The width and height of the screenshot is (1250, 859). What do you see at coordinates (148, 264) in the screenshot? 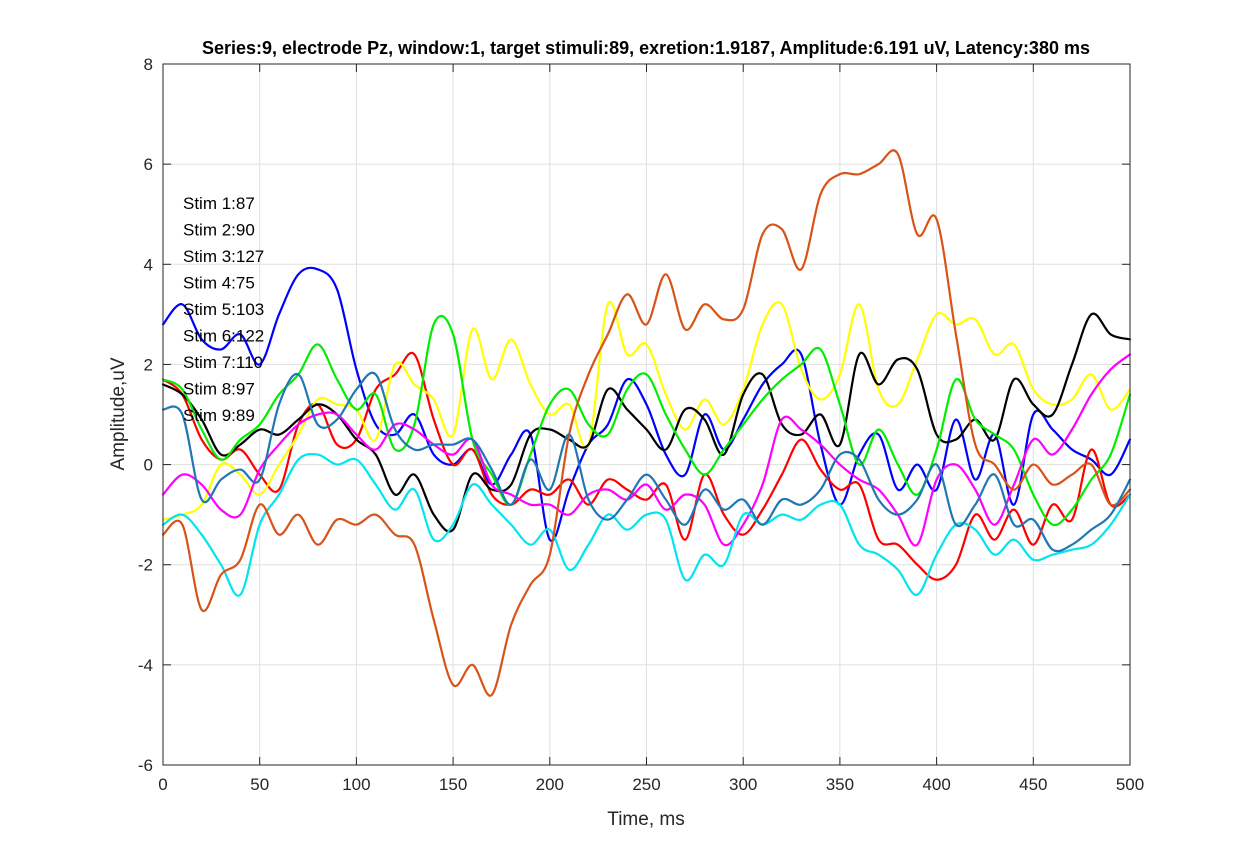
I see `y-tick-label: 4` at bounding box center [148, 264].